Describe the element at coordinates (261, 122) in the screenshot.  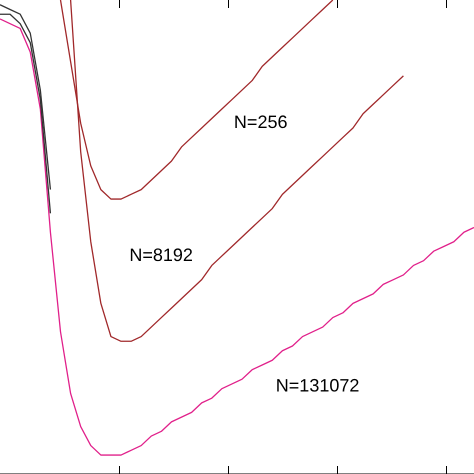
I see `annotation: N=256` at that location.